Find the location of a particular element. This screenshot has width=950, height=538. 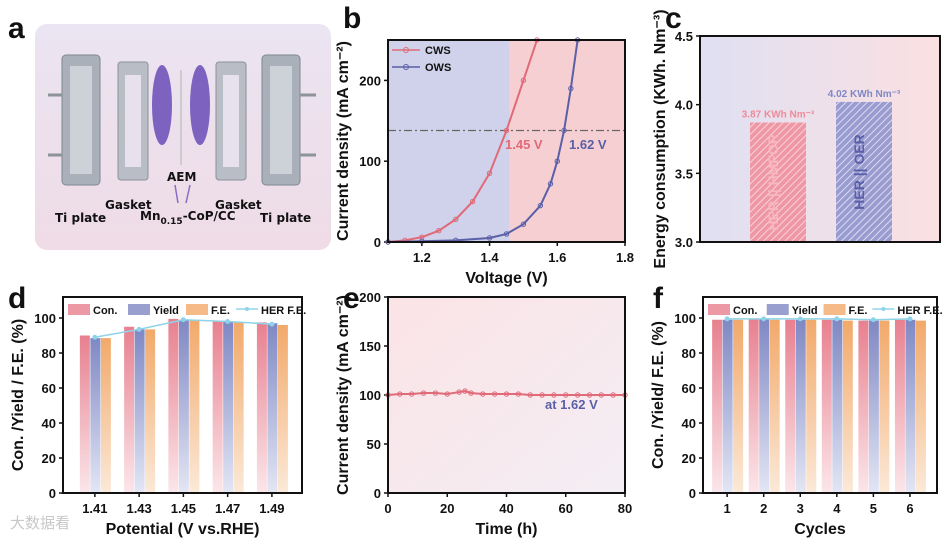

panel-label-e: e is located at coordinates (351, 298).